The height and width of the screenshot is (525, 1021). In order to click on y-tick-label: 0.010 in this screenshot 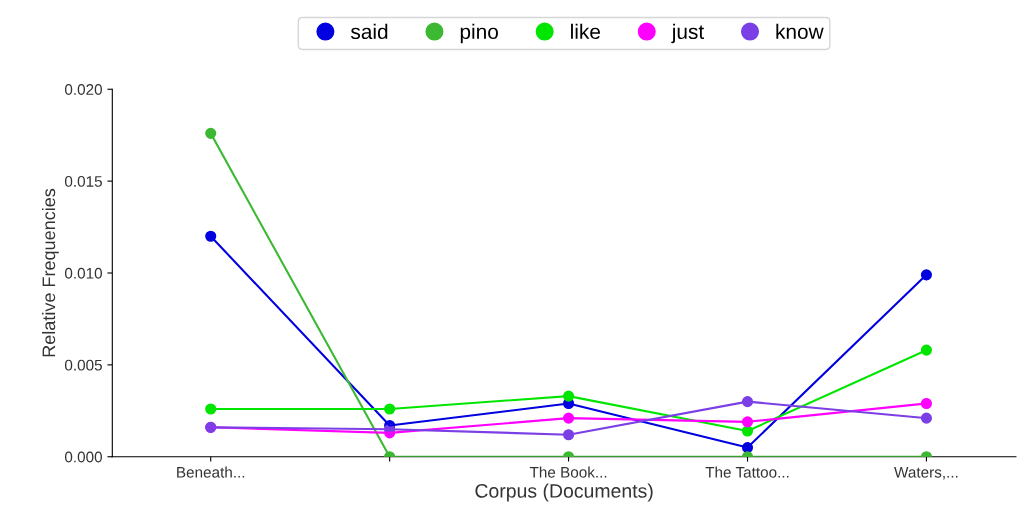, I will do `click(83, 273)`.